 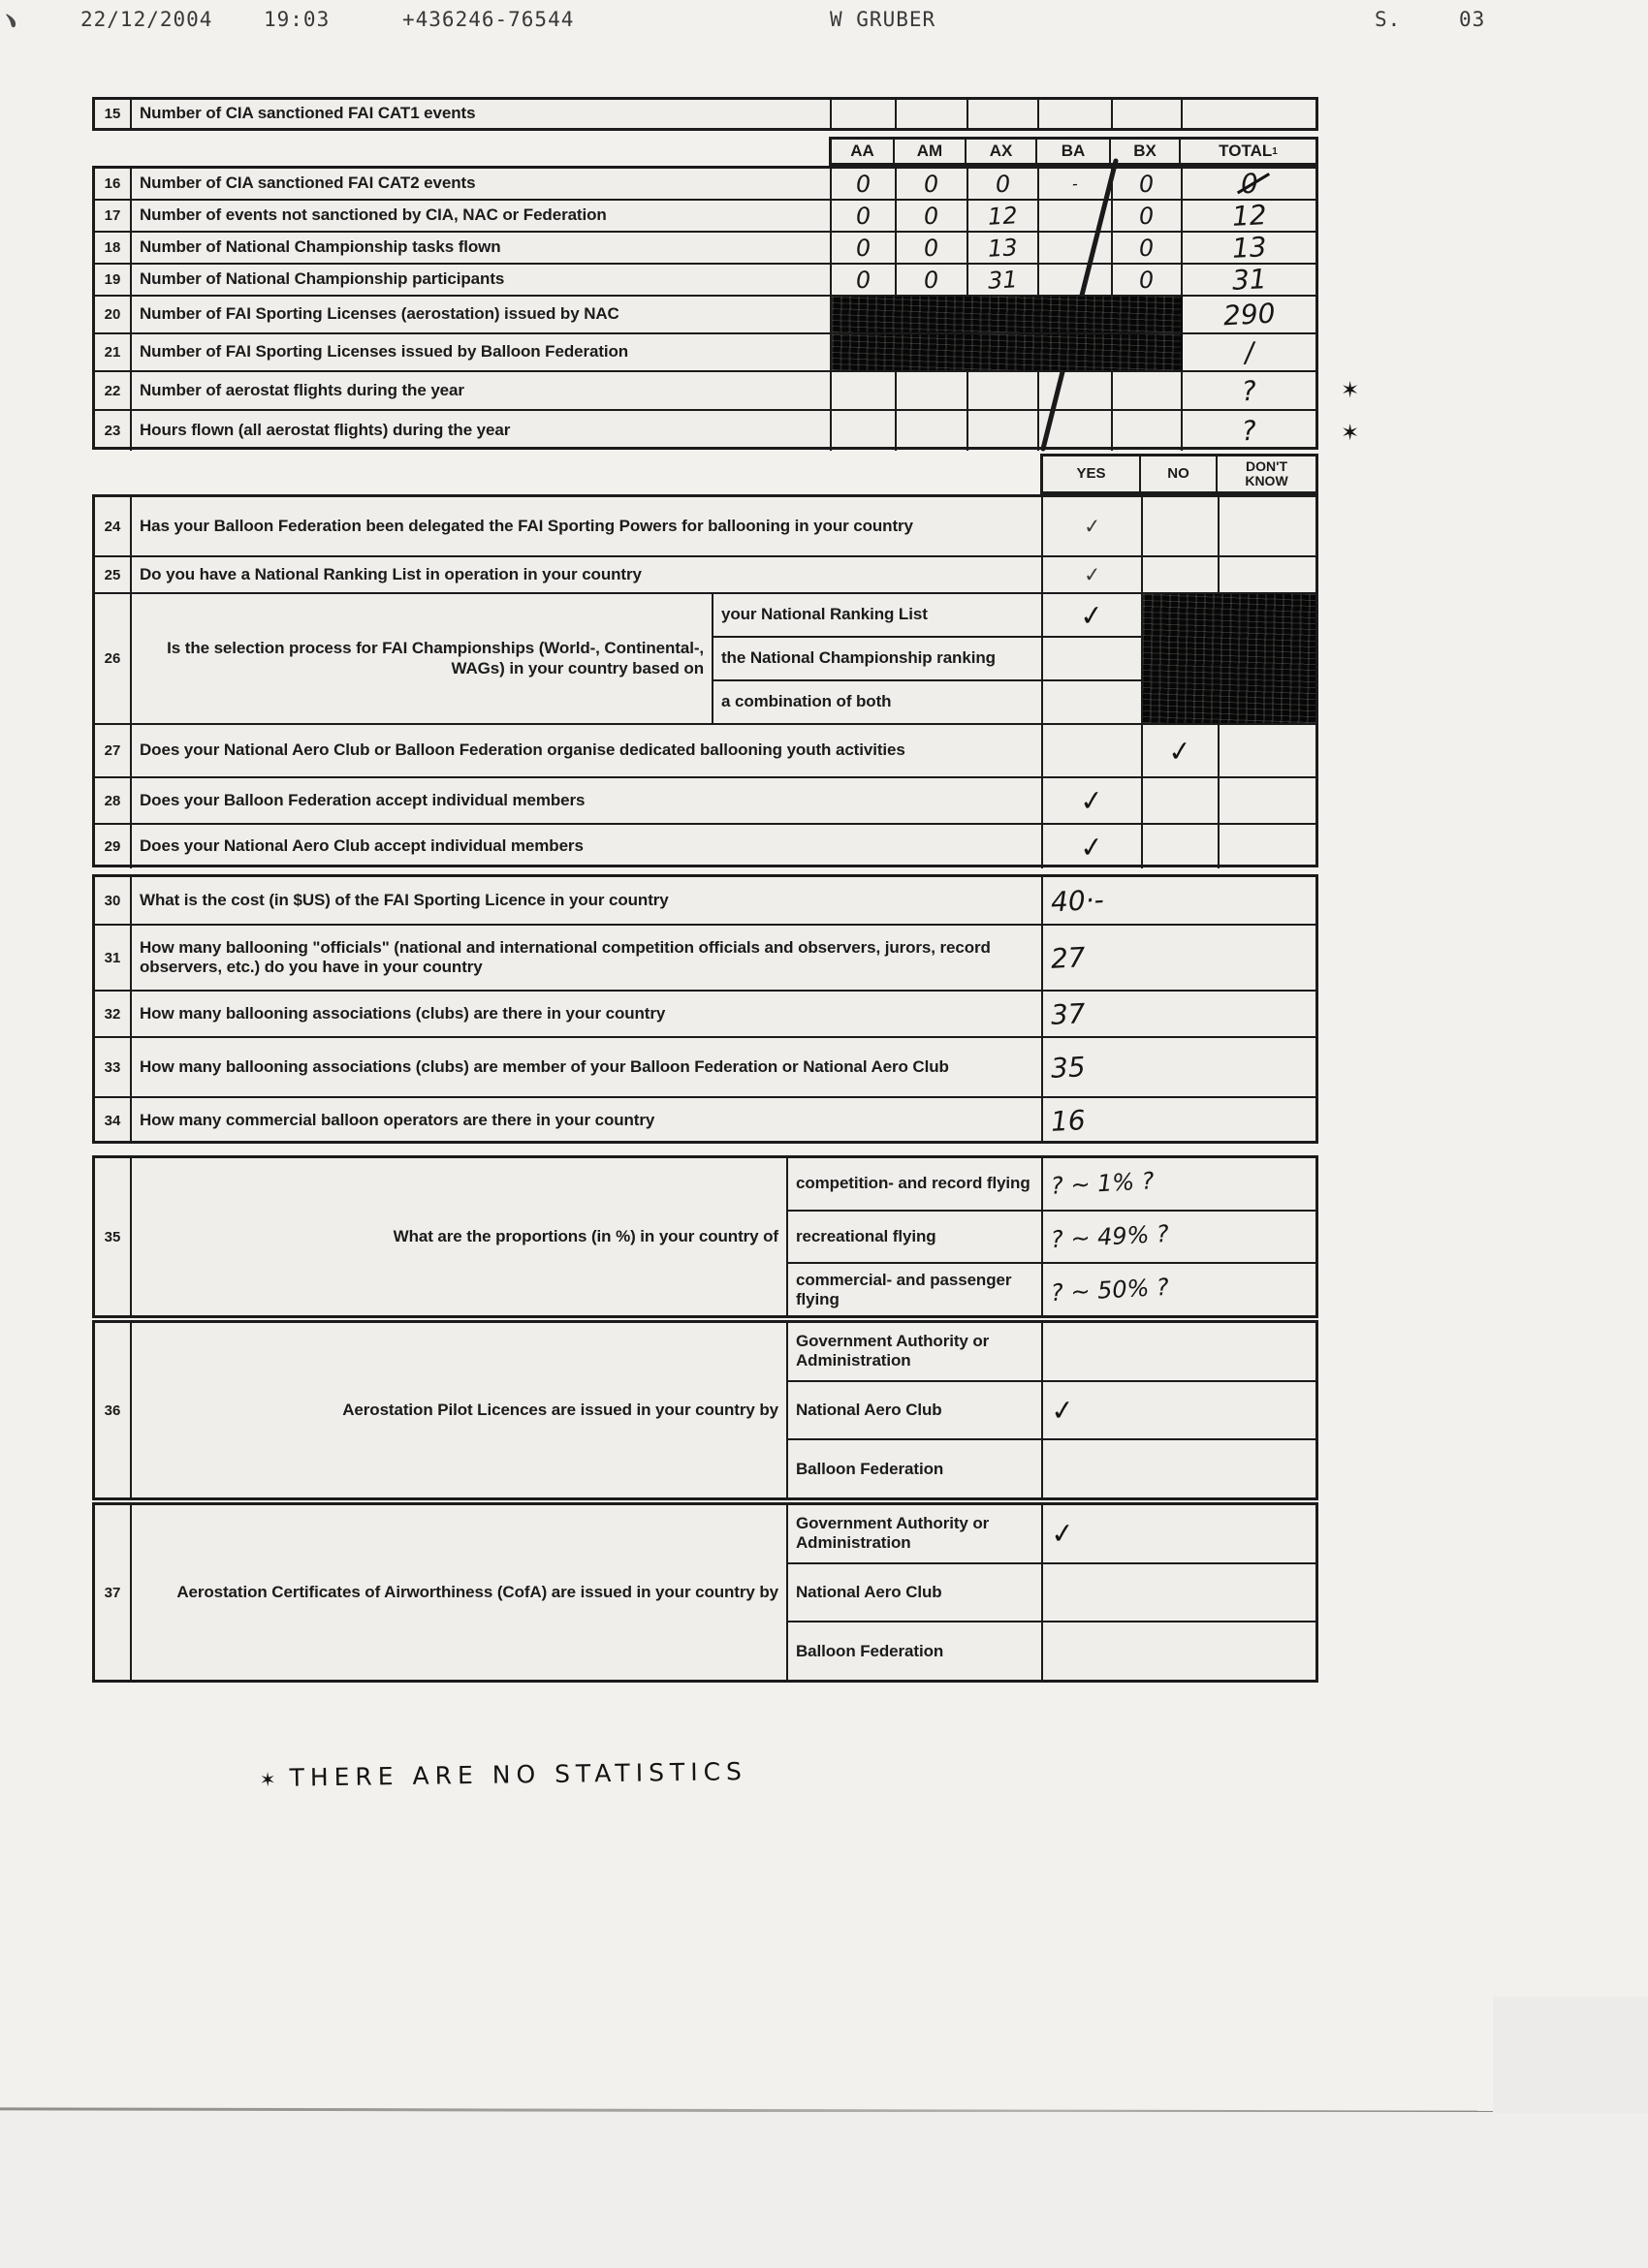 I want to click on q15-number: 15, so click(x=113, y=114).